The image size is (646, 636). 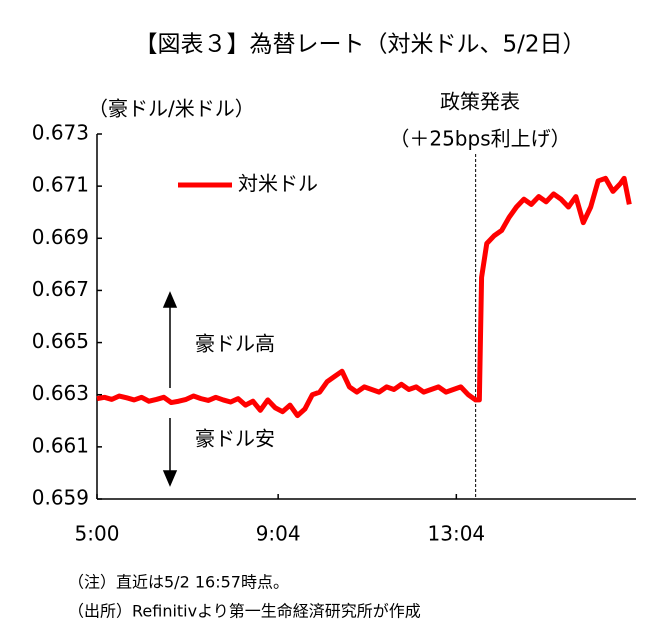 I want to click on arrows, so click(x=170, y=389).